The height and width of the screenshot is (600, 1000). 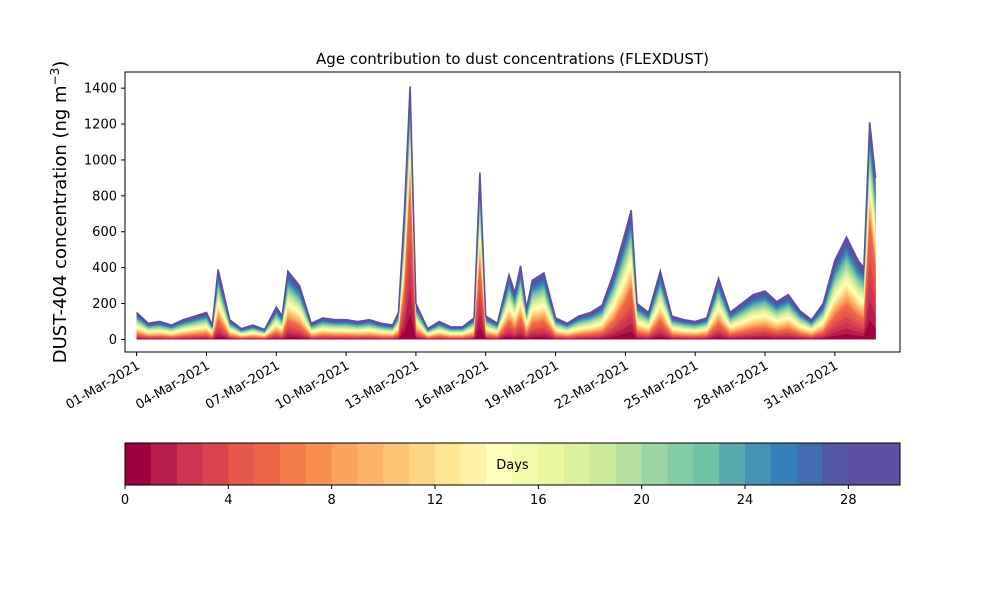 I want to click on x-tick-label: 25-Mar-2021, so click(x=661, y=385).